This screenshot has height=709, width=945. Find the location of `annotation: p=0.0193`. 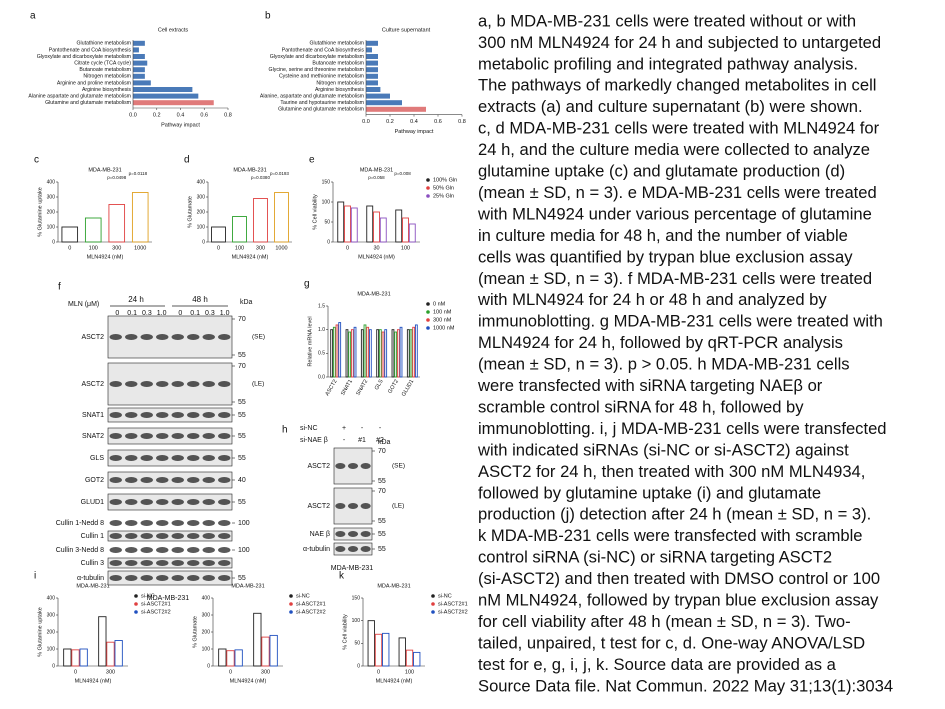

annotation: p=0.0193 is located at coordinates (279, 173).